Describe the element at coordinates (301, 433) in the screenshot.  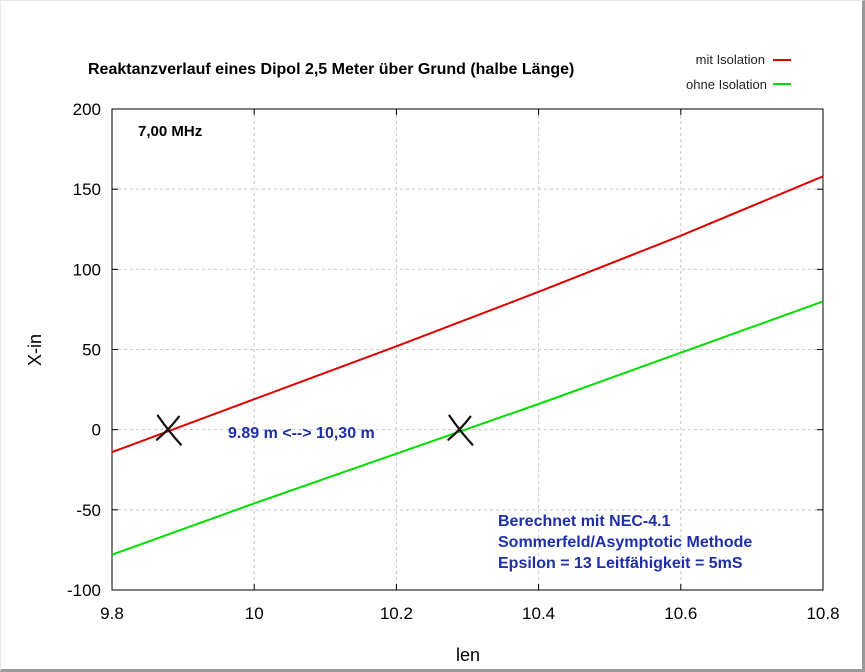
I see `range-annotation: 9.89 m <--> 10,30 m` at that location.